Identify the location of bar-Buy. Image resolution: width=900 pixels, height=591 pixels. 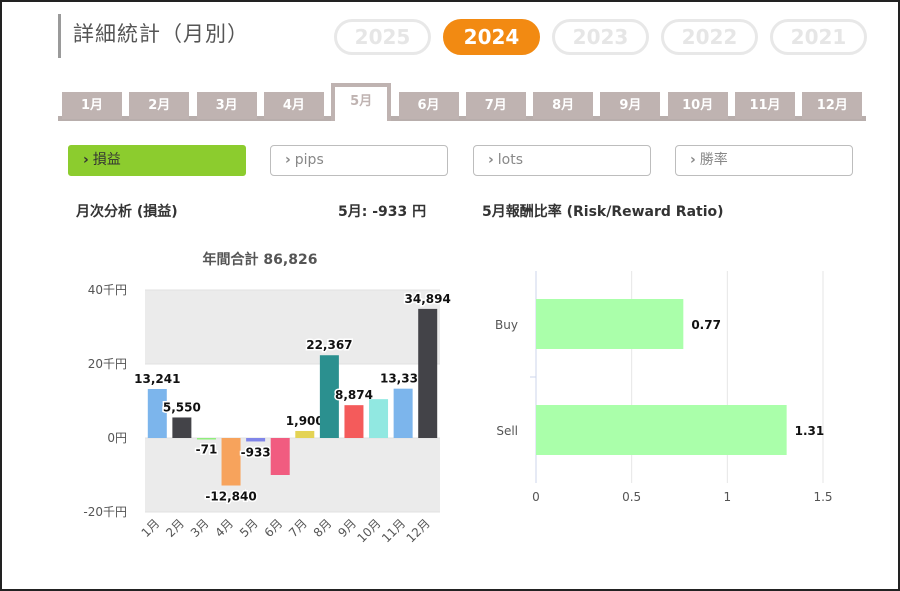
(610, 324).